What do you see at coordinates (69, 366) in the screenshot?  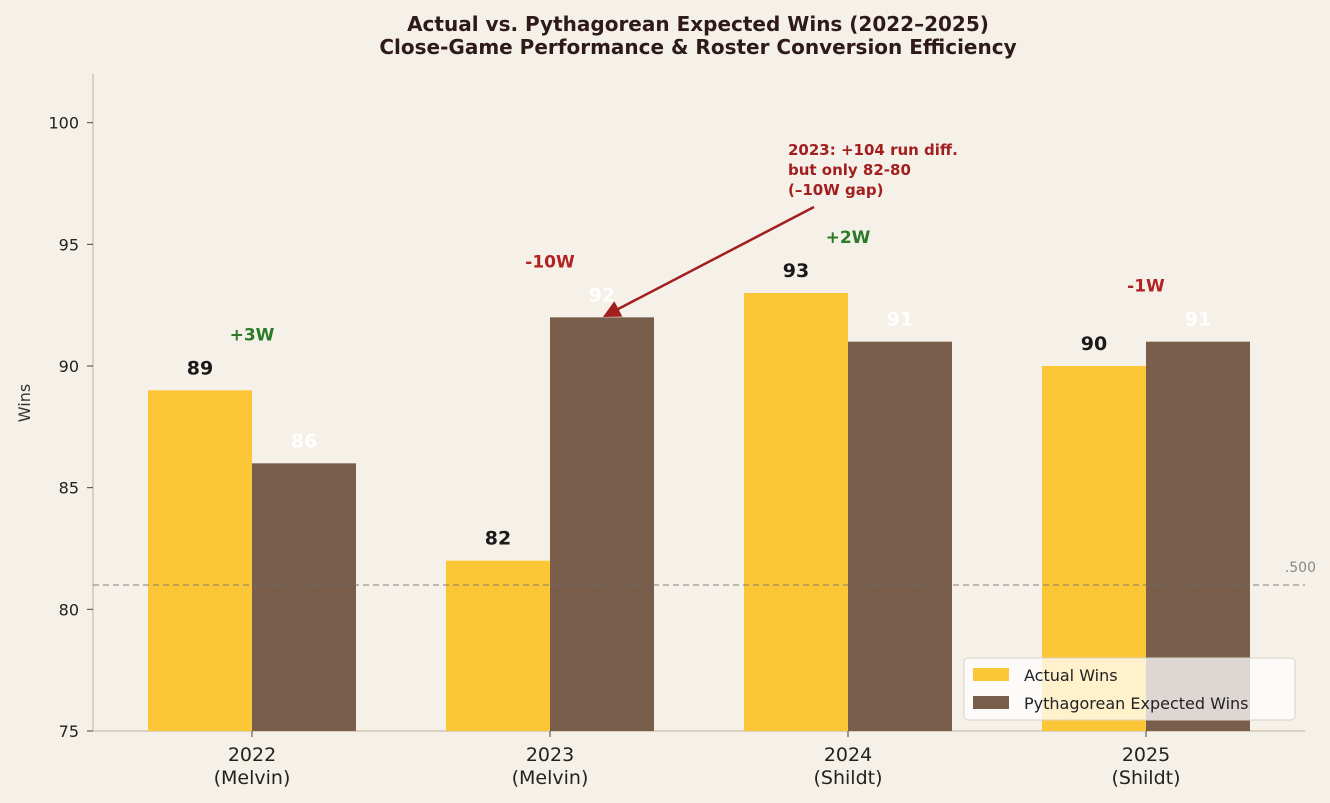 I see `y-tick-label: 90` at bounding box center [69, 366].